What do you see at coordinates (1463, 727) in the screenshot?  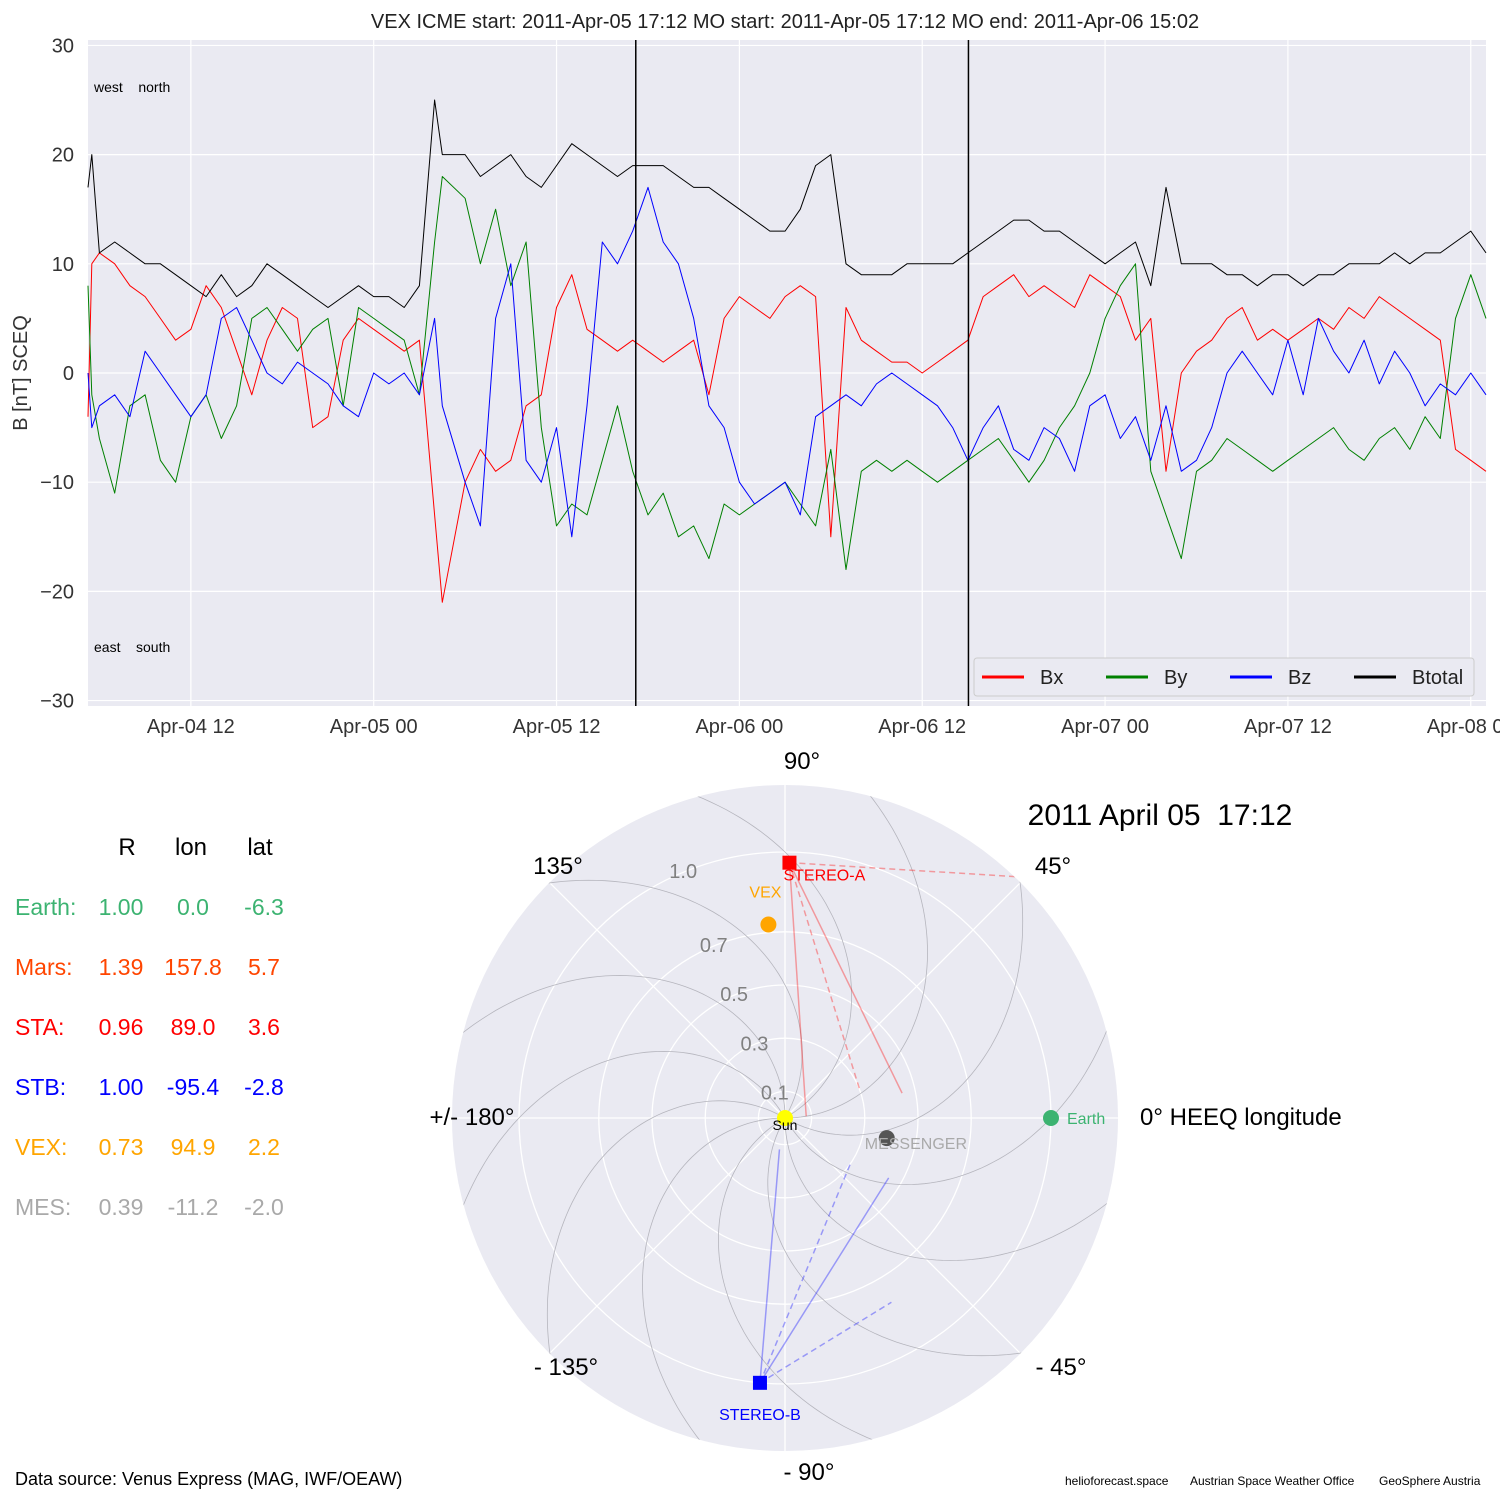 I see `x-tick-label: Apr-08 00` at bounding box center [1463, 727].